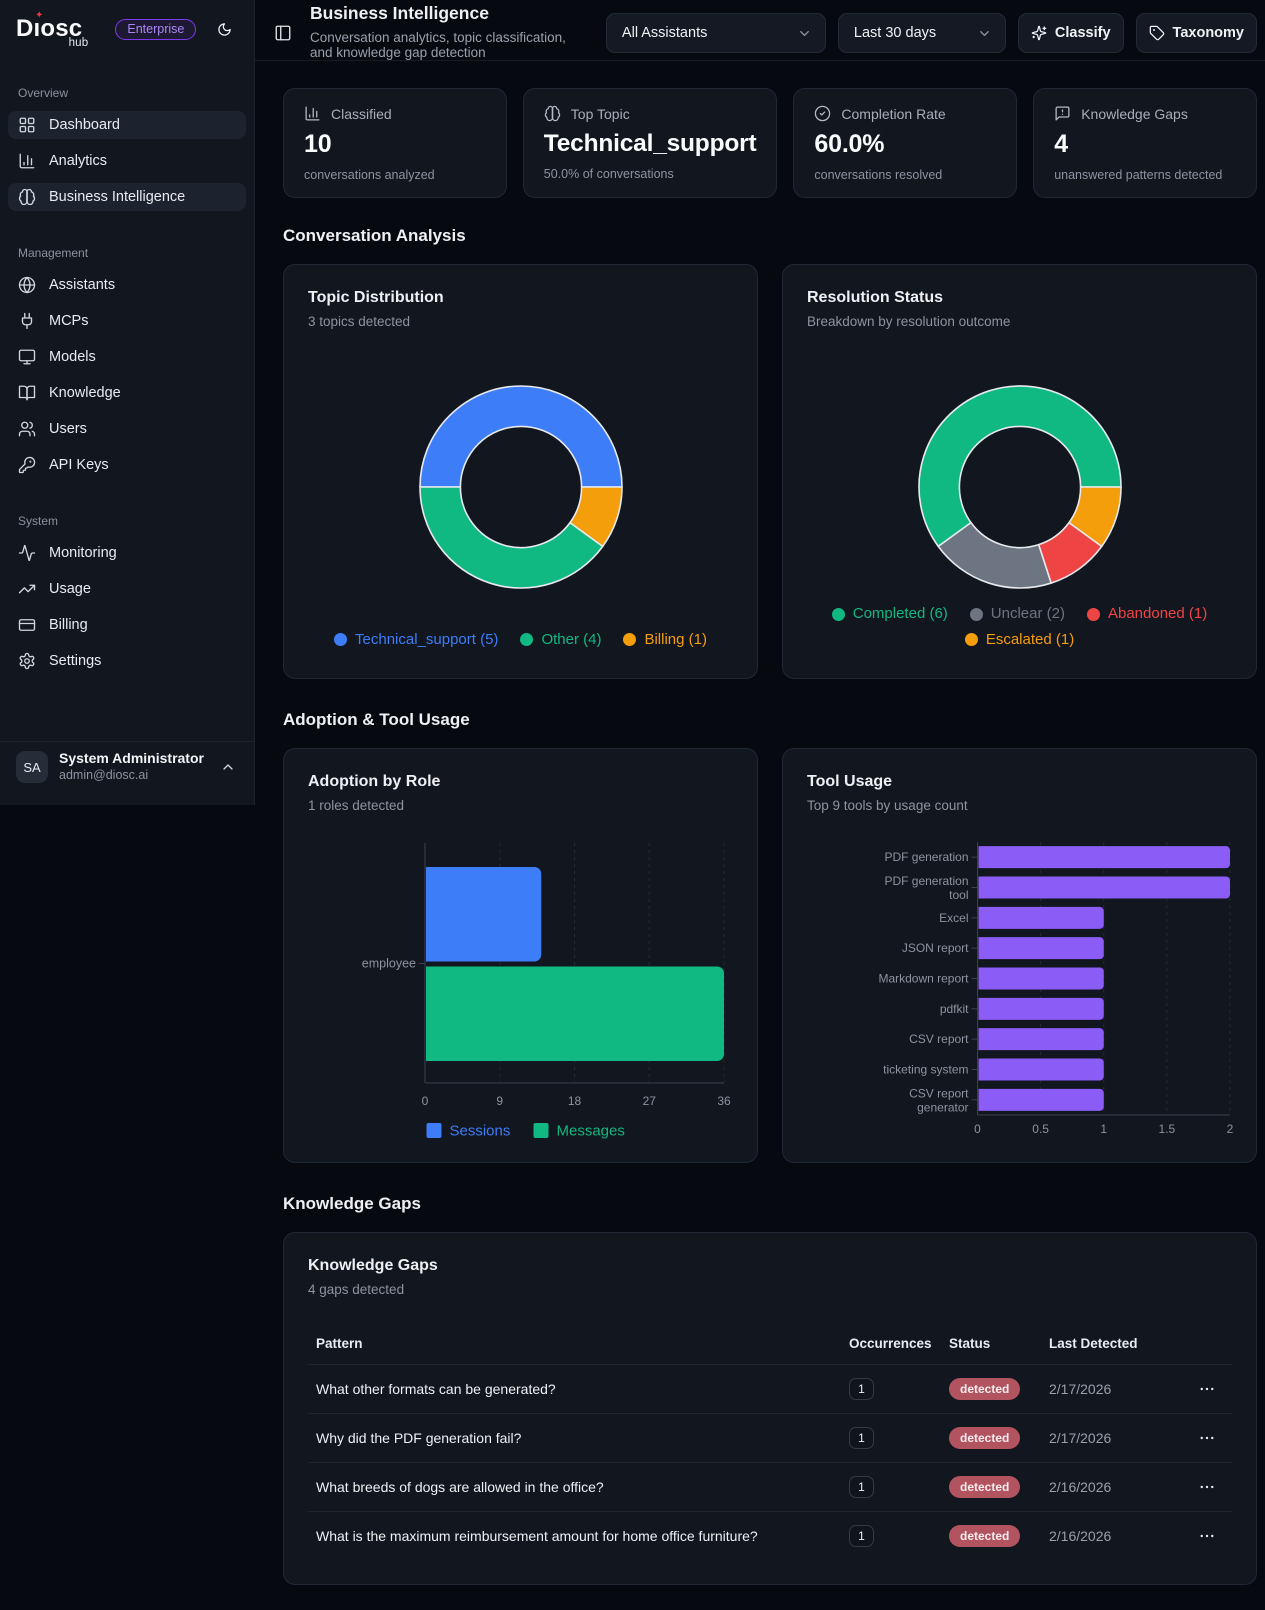  Describe the element at coordinates (127, 773) in the screenshot. I see `user-menu: SA System Administrator admin@diosc.ai` at that location.